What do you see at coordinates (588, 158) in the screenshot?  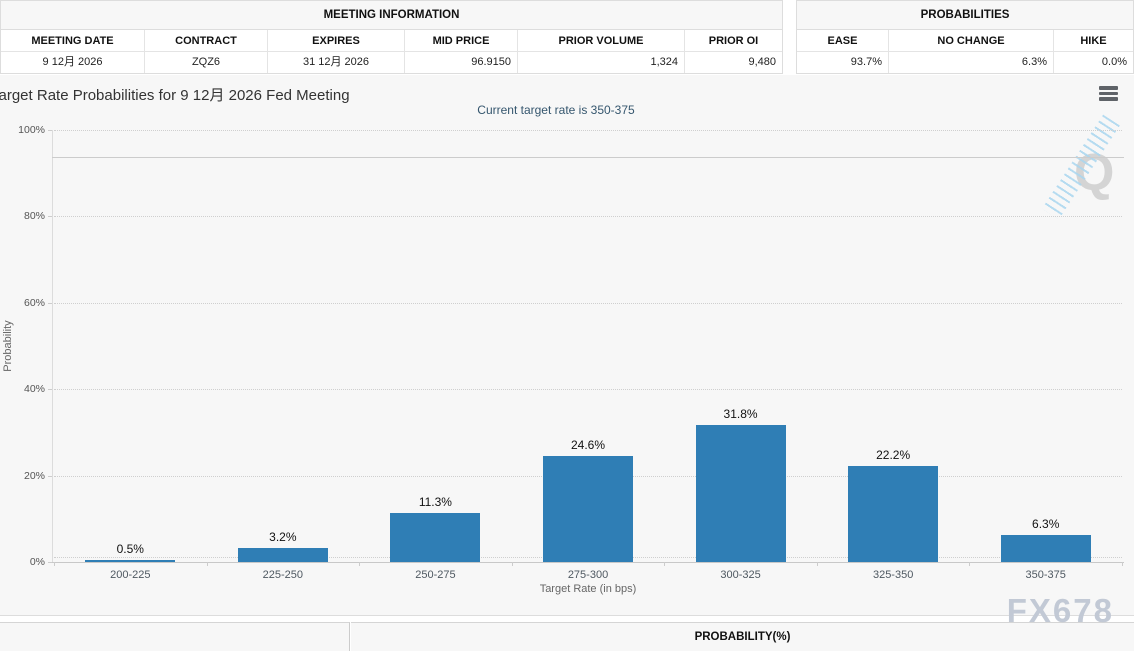 I see `reference-line` at bounding box center [588, 158].